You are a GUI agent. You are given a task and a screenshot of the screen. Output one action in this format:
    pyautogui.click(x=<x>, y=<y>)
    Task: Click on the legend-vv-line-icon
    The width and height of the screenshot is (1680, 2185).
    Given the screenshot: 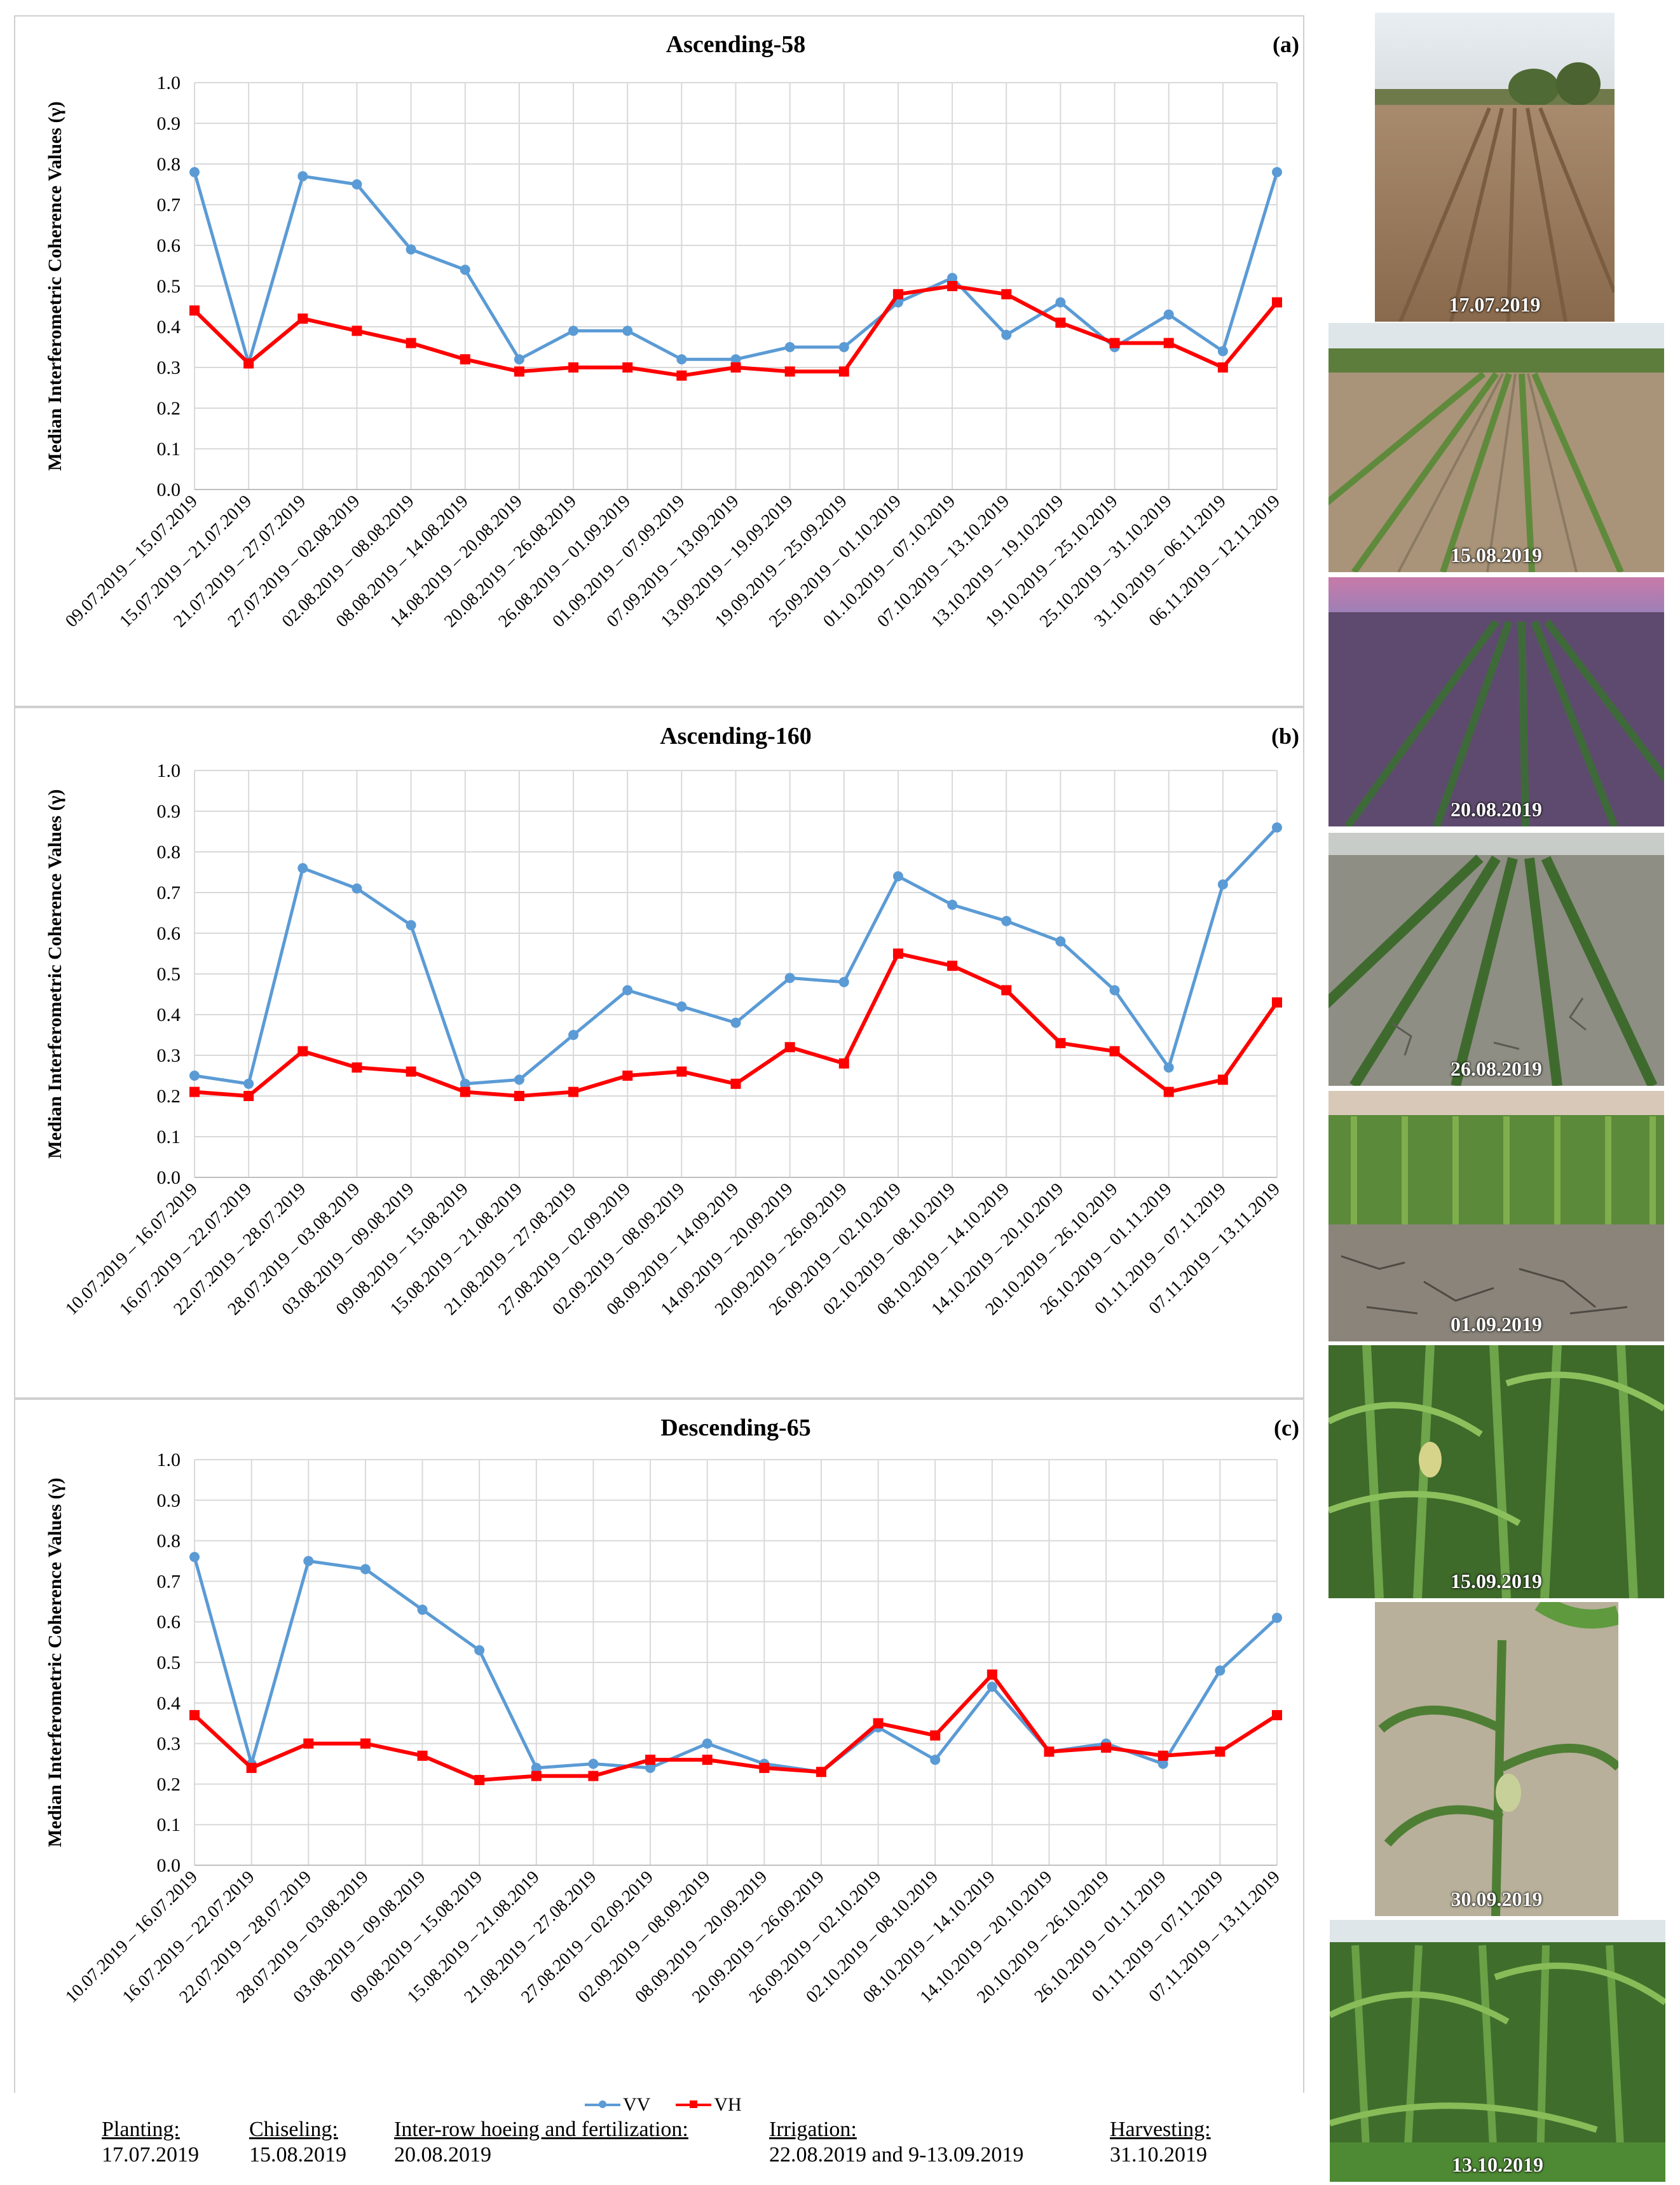 What is the action you would take?
    pyautogui.click(x=602, y=2104)
    